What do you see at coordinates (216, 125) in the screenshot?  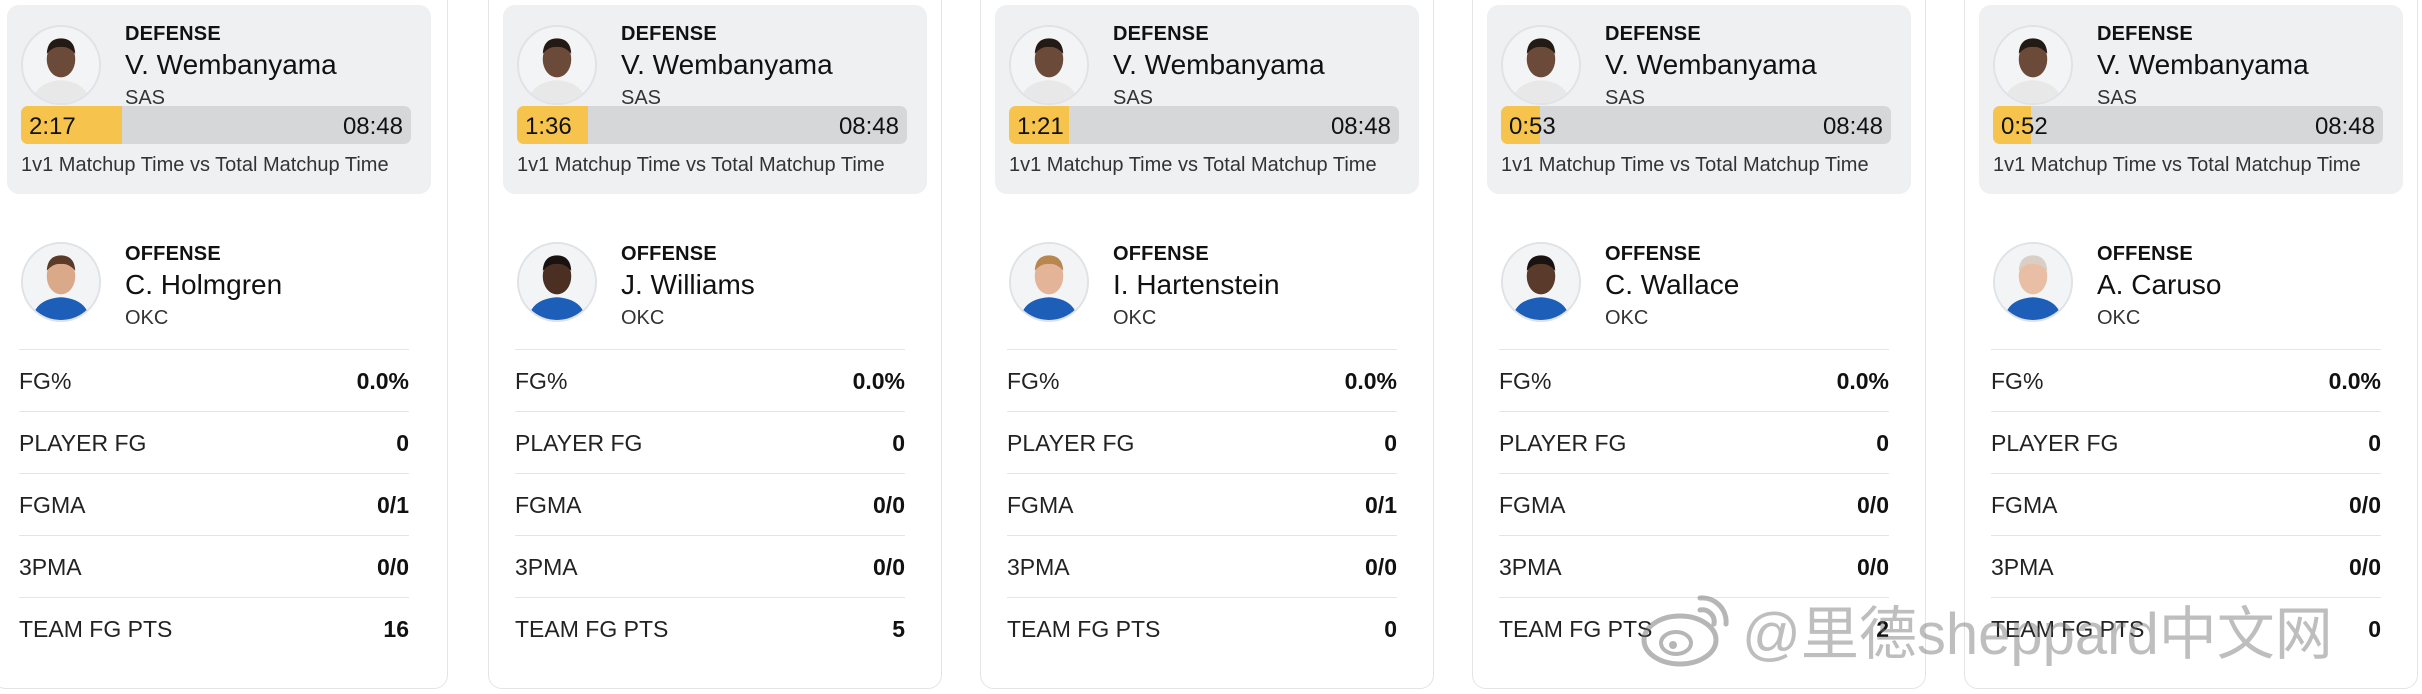 I see `matchup-time-bar: 2:17 08:48` at bounding box center [216, 125].